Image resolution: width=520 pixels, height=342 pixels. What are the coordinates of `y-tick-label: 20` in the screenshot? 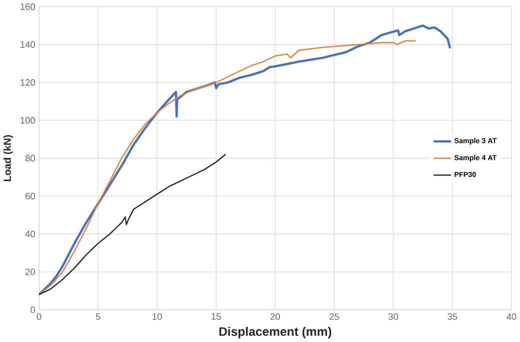 It's located at (30, 272).